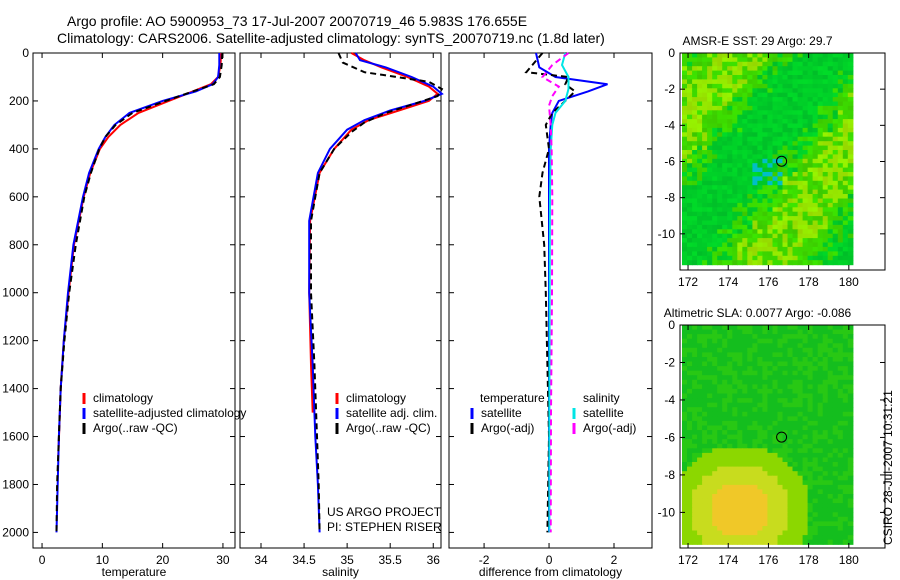 The width and height of the screenshot is (900, 580). I want to click on y-tick-label: 0, so click(671, 325).